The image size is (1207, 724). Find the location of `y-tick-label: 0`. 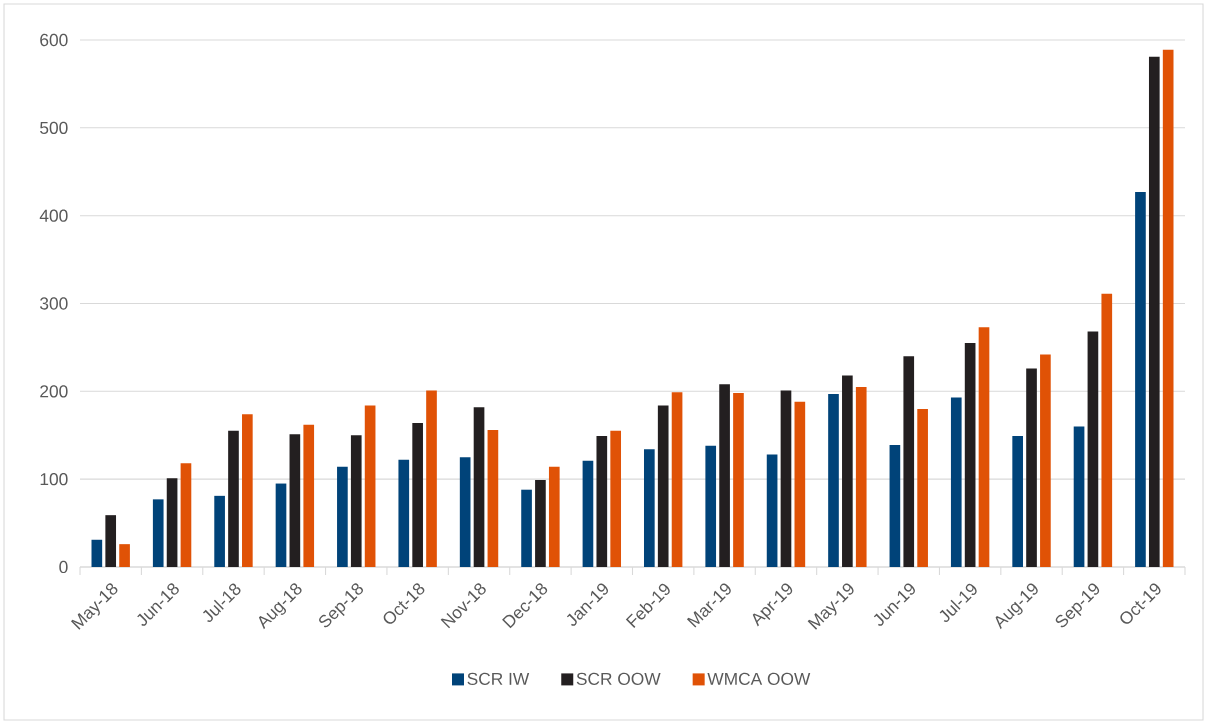

y-tick-label: 0 is located at coordinates (63, 567).